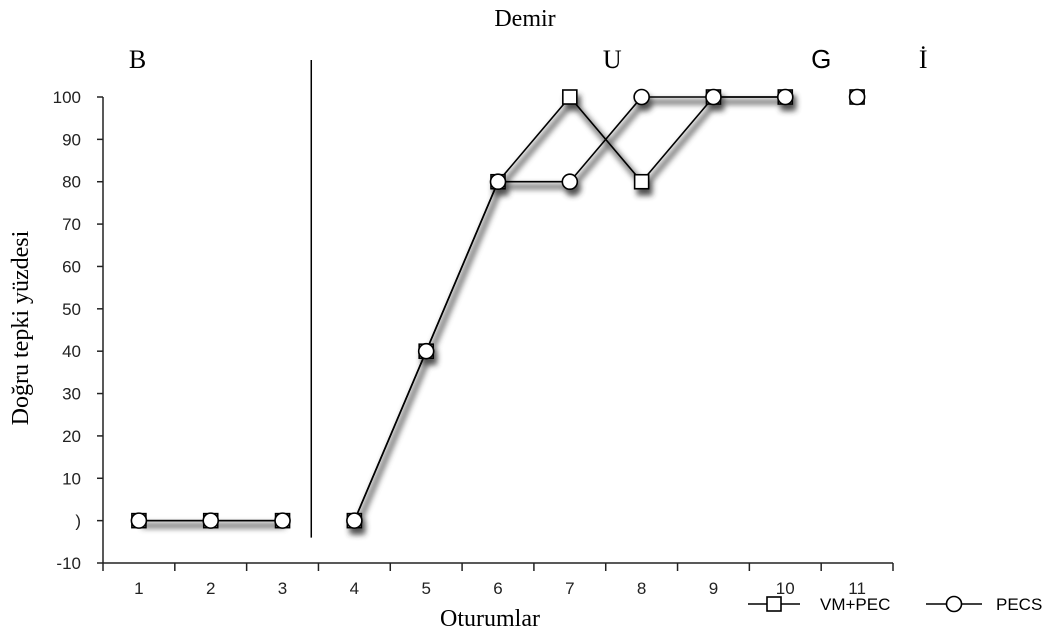 This screenshot has width=1049, height=633. Describe the element at coordinates (1019, 604) in the screenshot. I see `legend-label-pecs: PECS` at that location.